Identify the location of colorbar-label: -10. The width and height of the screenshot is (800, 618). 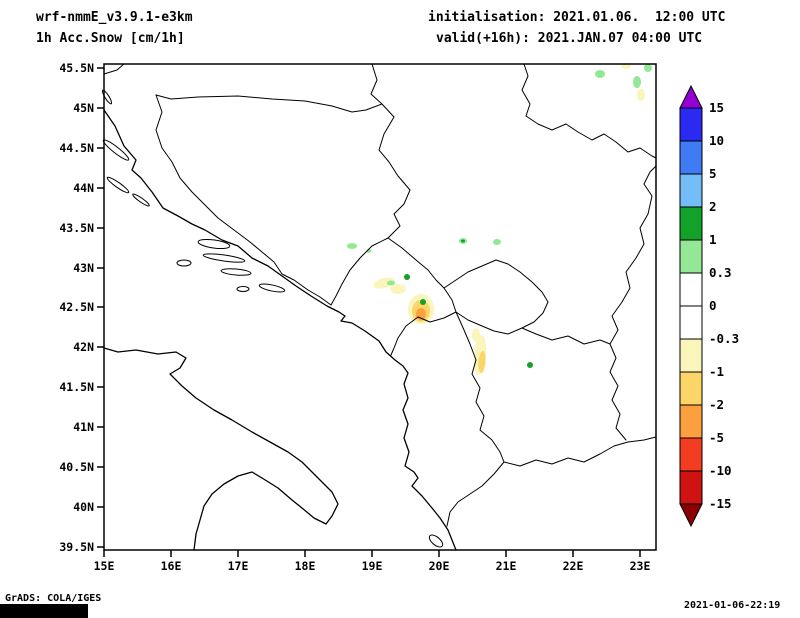
(720, 470).